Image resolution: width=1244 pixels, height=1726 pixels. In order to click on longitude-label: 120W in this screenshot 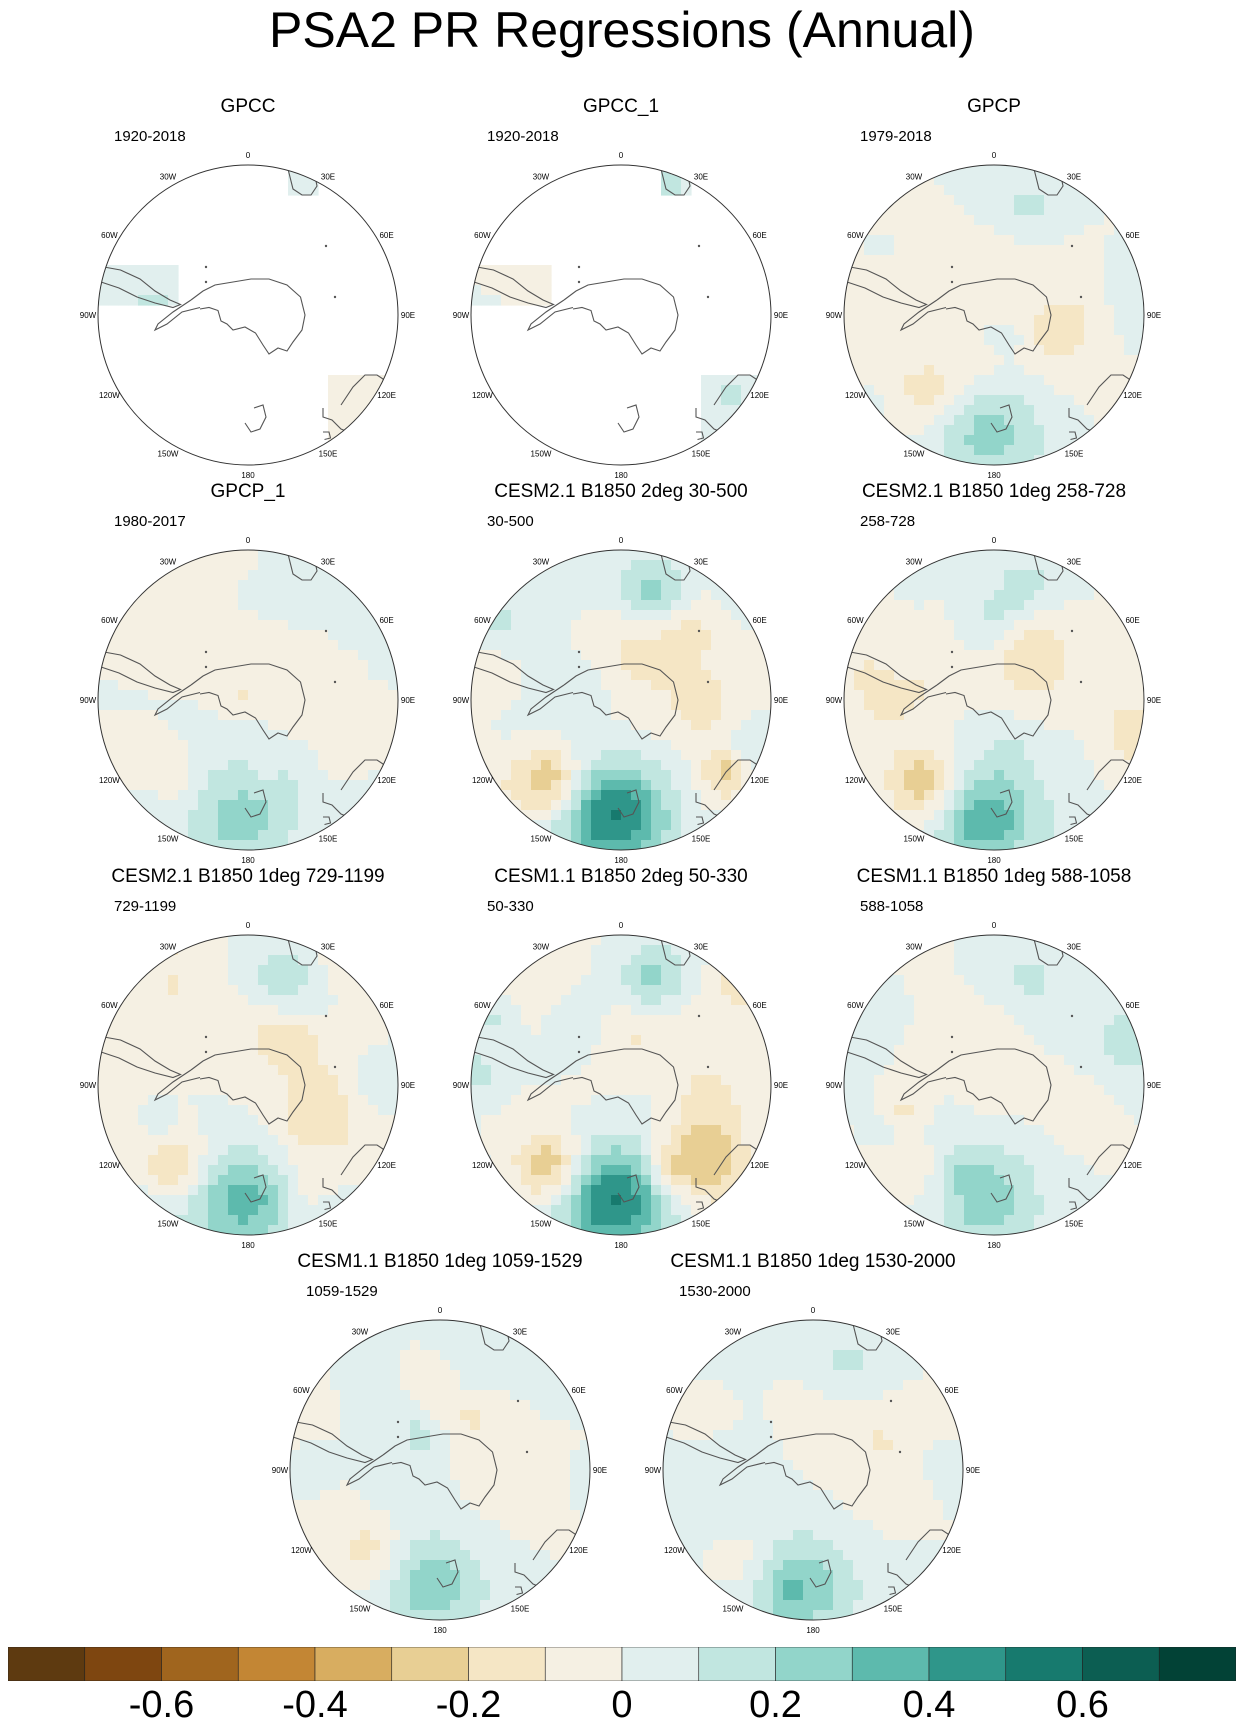, I will do `click(855, 780)`.